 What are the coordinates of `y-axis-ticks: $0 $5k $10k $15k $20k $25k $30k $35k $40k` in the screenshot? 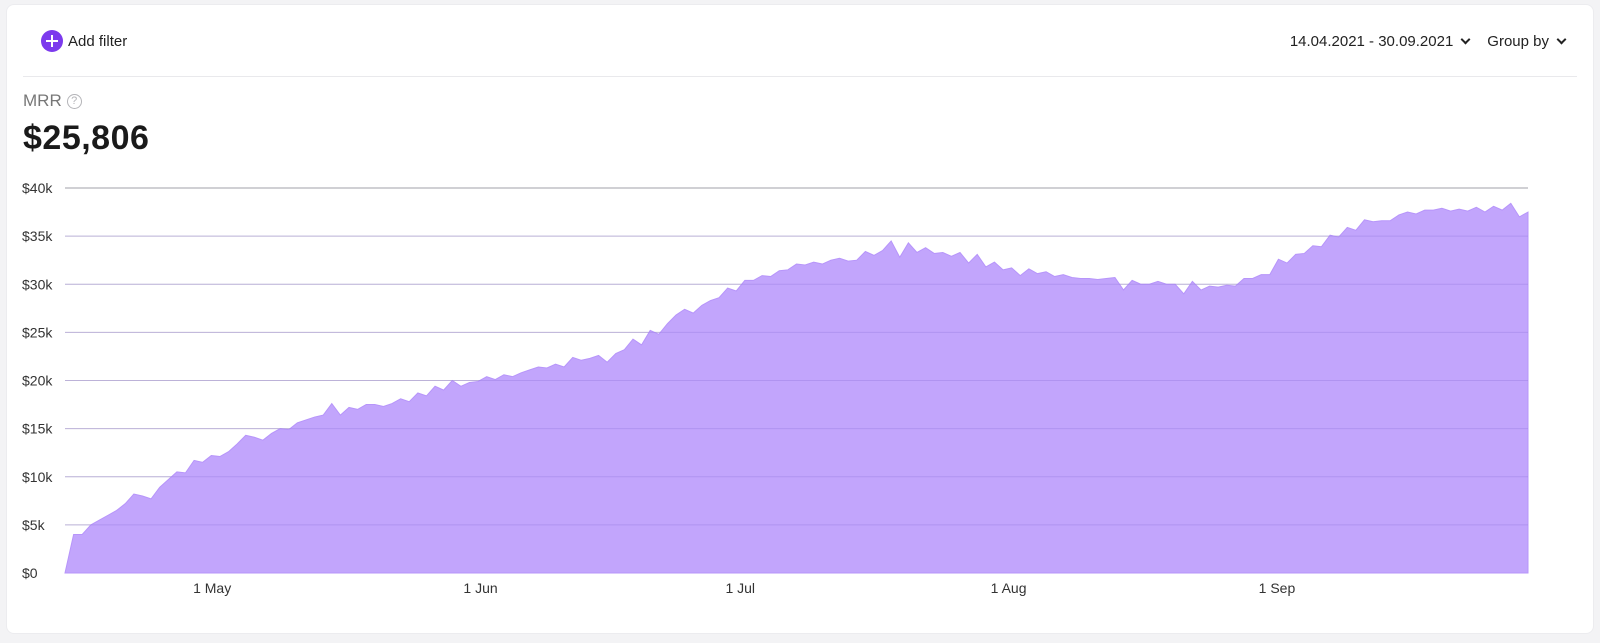 It's located at (37, 380).